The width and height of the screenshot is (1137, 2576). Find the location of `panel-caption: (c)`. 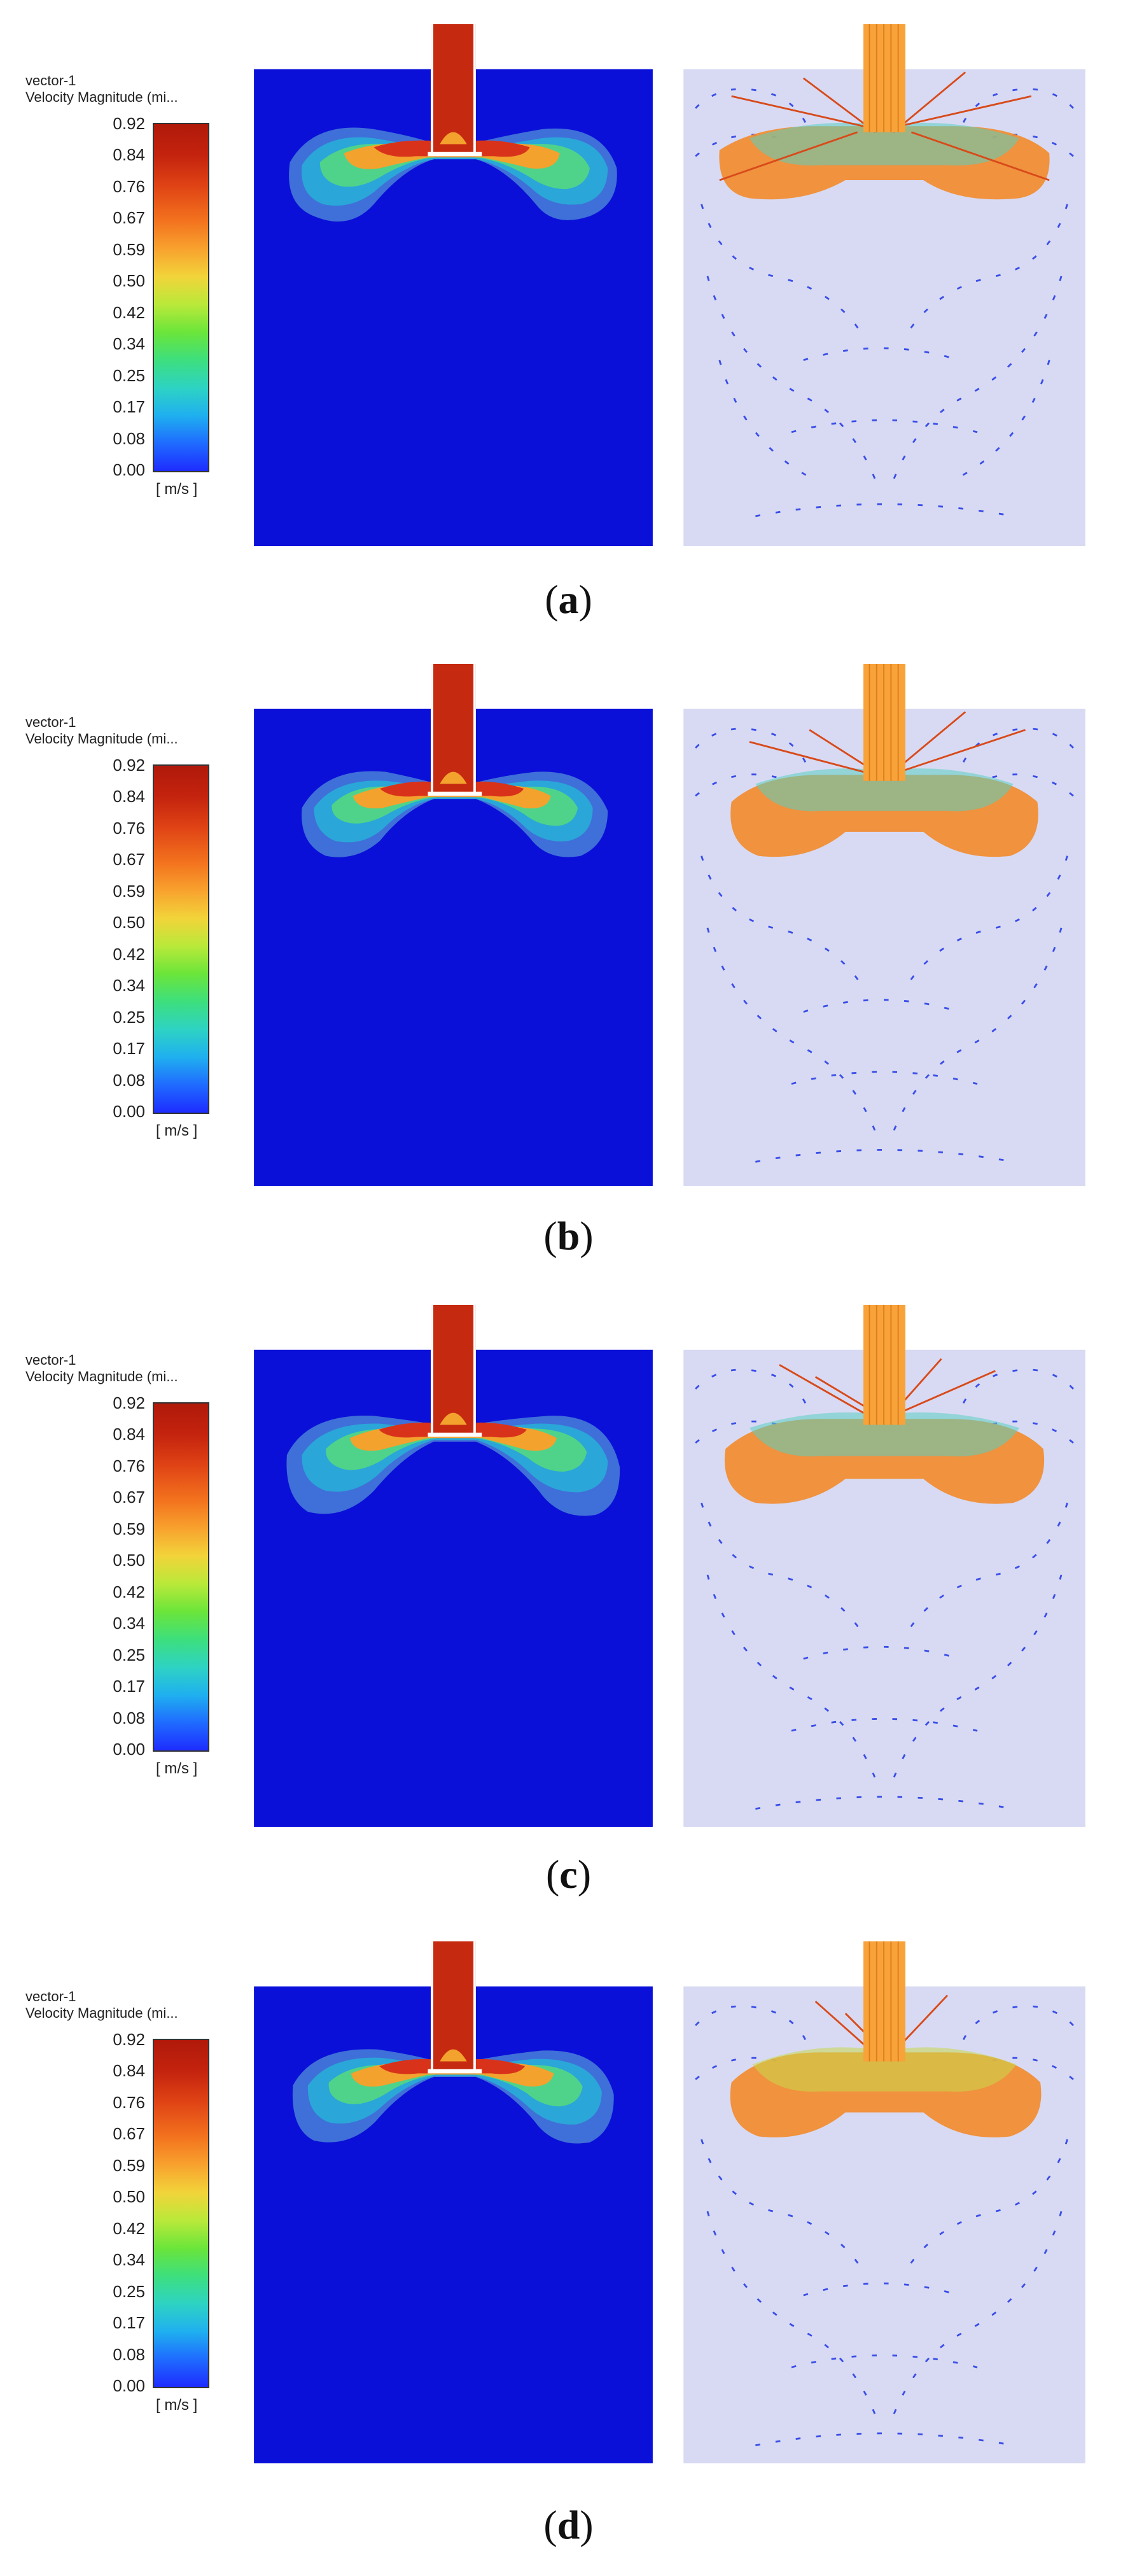

panel-caption: (c) is located at coordinates (568, 1875).